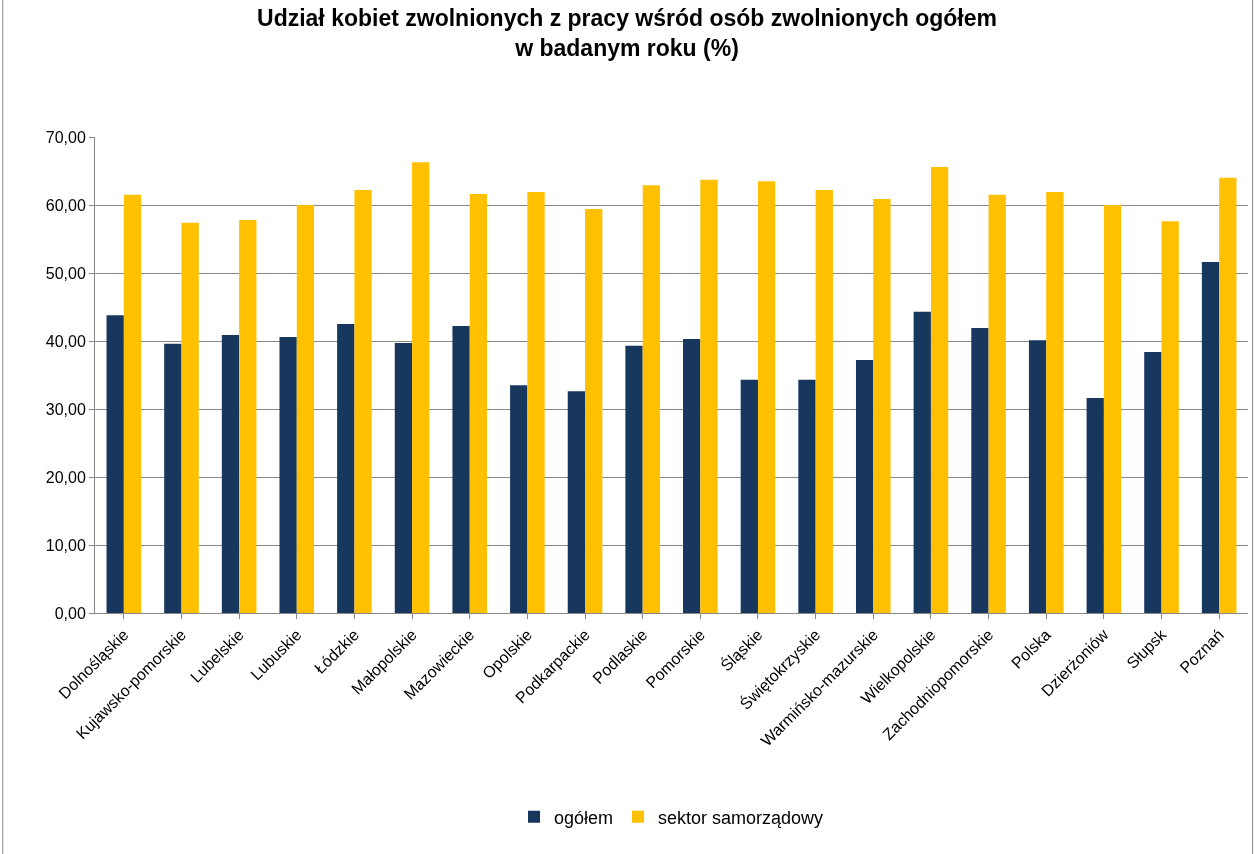 Image resolution: width=1254 pixels, height=854 pixels. What do you see at coordinates (65, 205) in the screenshot?
I see `y-tick-label: 60,00` at bounding box center [65, 205].